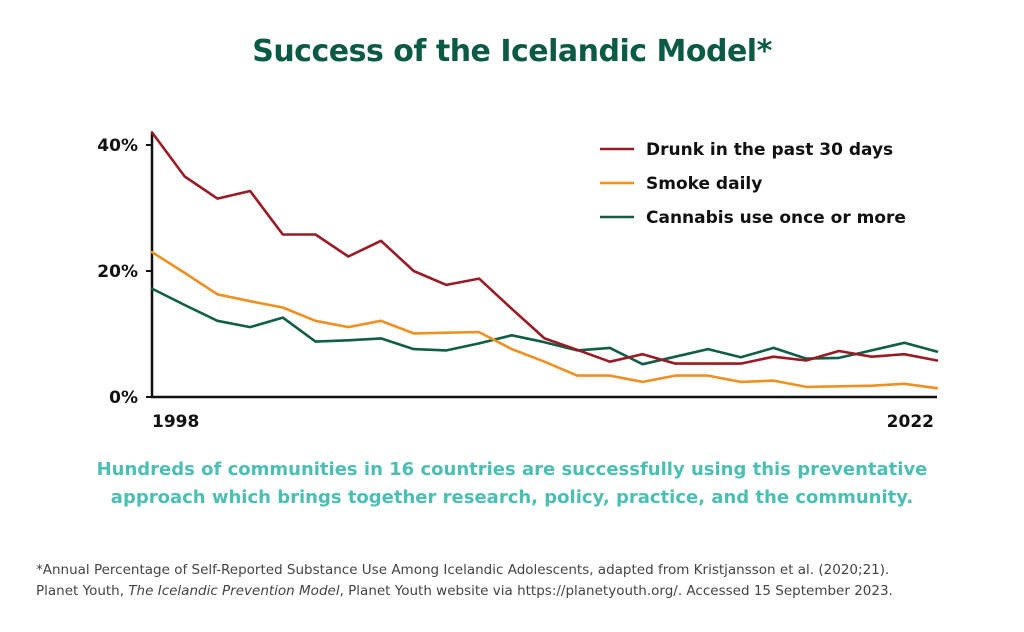 The height and width of the screenshot is (632, 1024). I want to click on y-tick-label: 40%, so click(117, 146).